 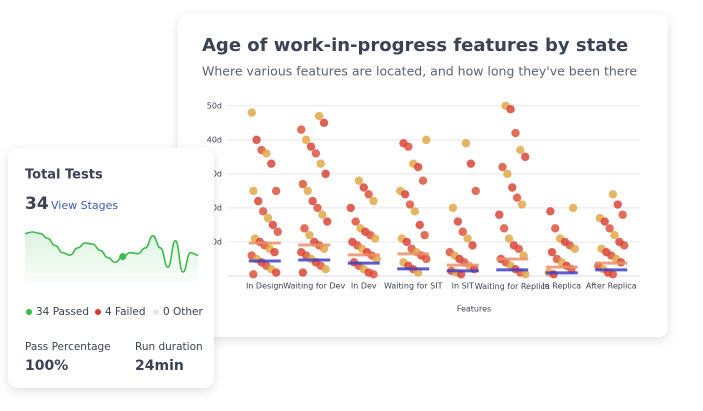 What do you see at coordinates (37, 204) in the screenshot?
I see `test-count: 34` at bounding box center [37, 204].